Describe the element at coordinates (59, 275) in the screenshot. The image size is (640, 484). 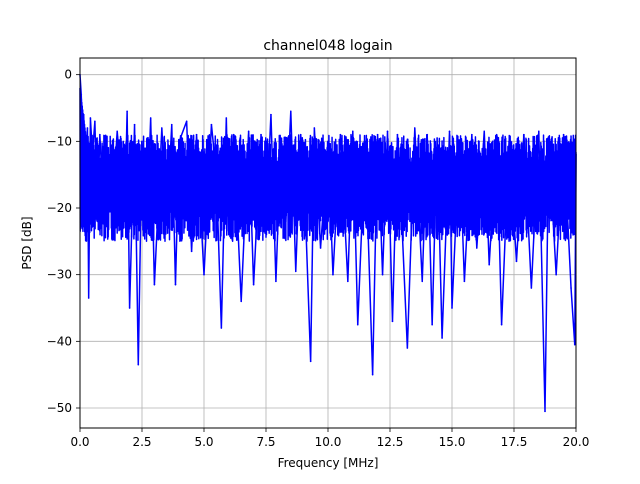
I see `y-tick-label: −30` at that location.